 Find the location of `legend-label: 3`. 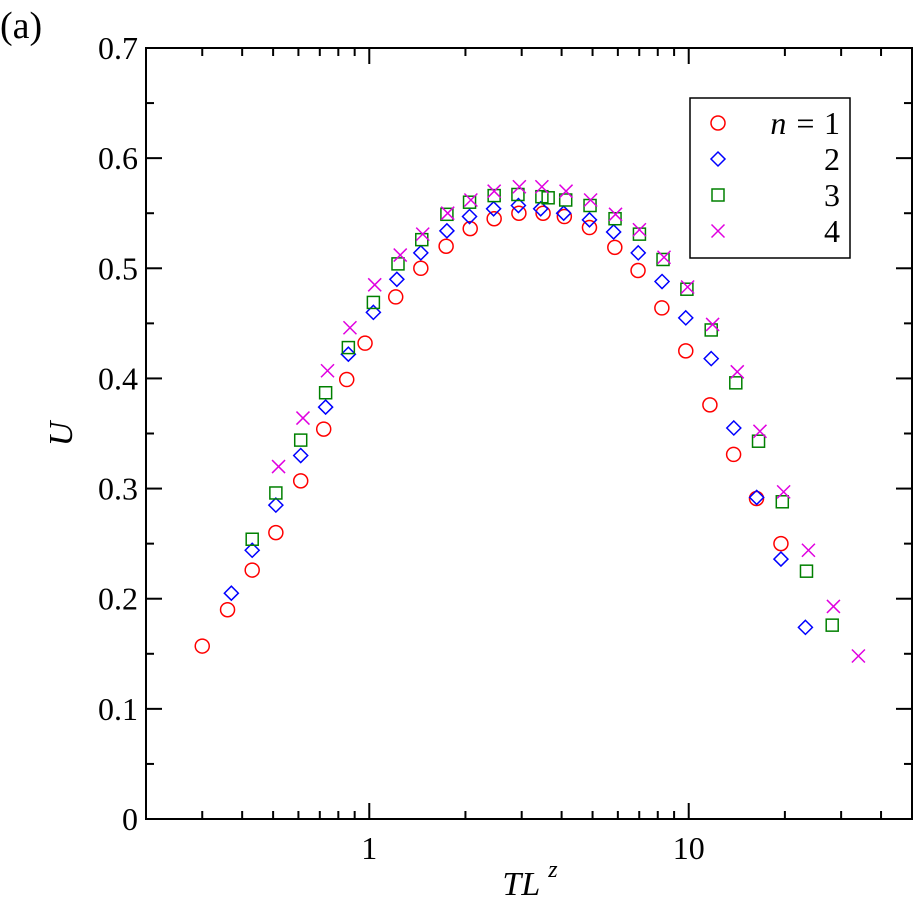

legend-label: 3 is located at coordinates (832, 195).